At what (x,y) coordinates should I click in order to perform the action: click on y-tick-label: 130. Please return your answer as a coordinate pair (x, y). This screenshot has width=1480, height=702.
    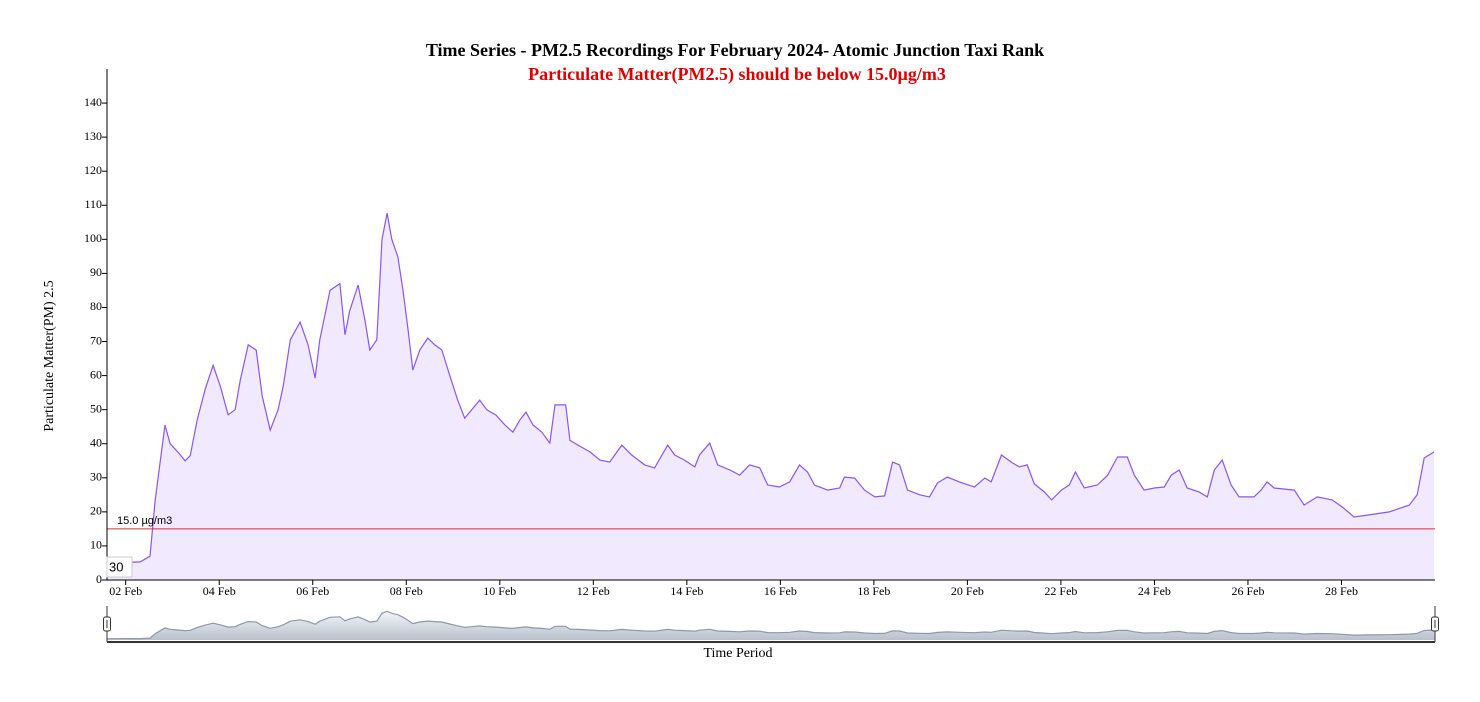
    Looking at the image, I should click on (93, 136).